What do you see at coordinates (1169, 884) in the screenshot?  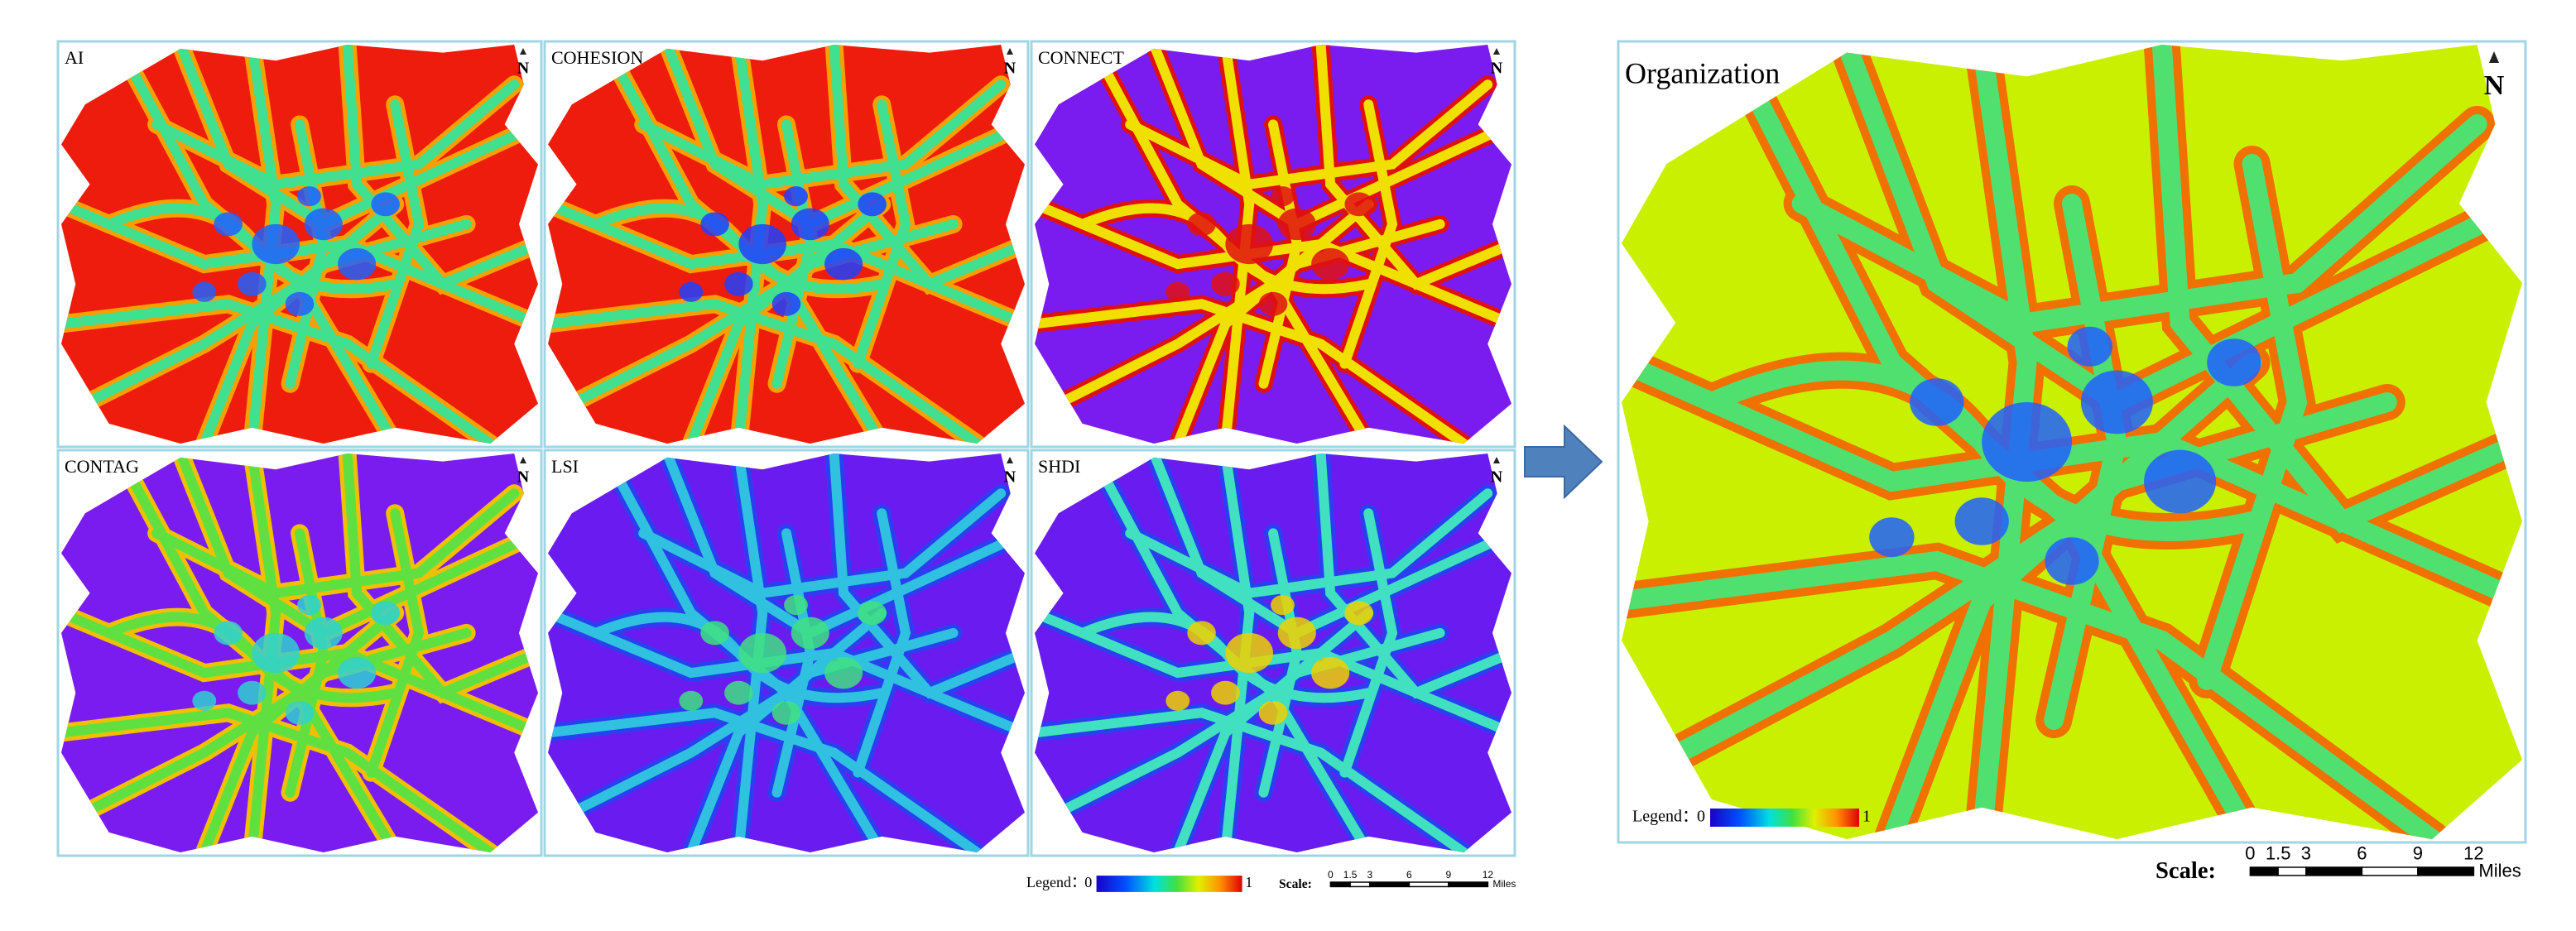 I see `legend-colorbar` at bounding box center [1169, 884].